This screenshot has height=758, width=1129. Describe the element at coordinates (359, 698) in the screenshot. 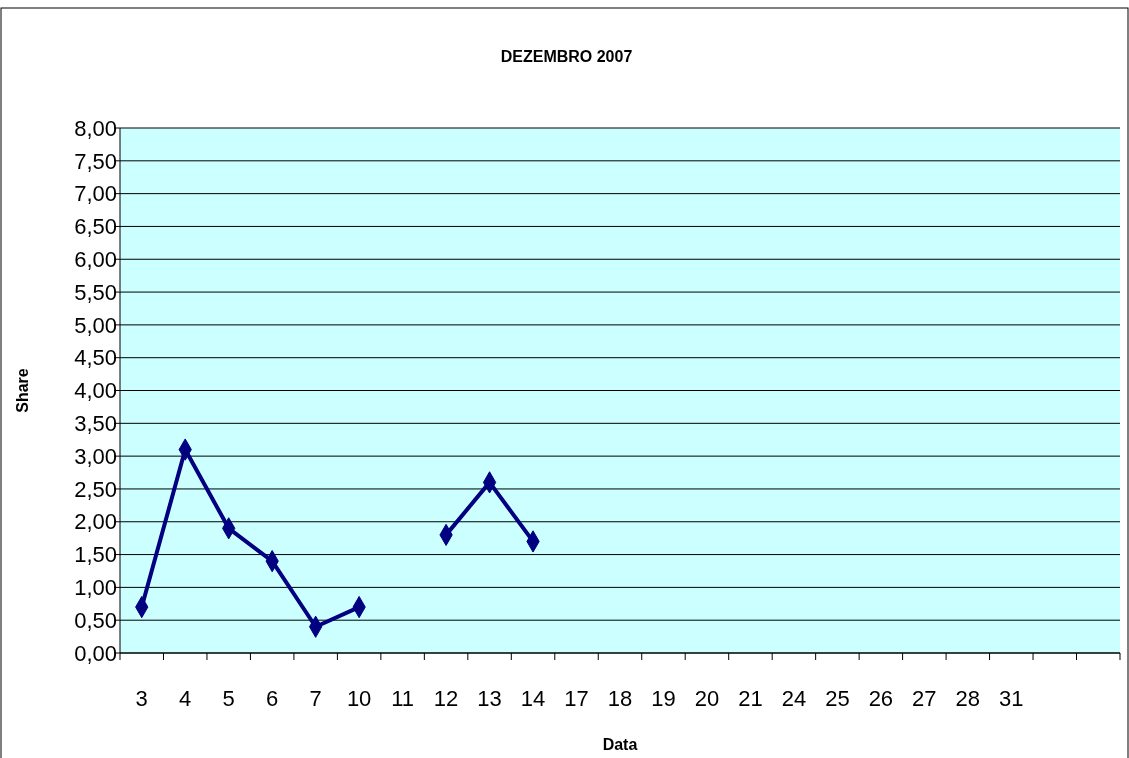

I see `x-tick-label: 10` at that location.